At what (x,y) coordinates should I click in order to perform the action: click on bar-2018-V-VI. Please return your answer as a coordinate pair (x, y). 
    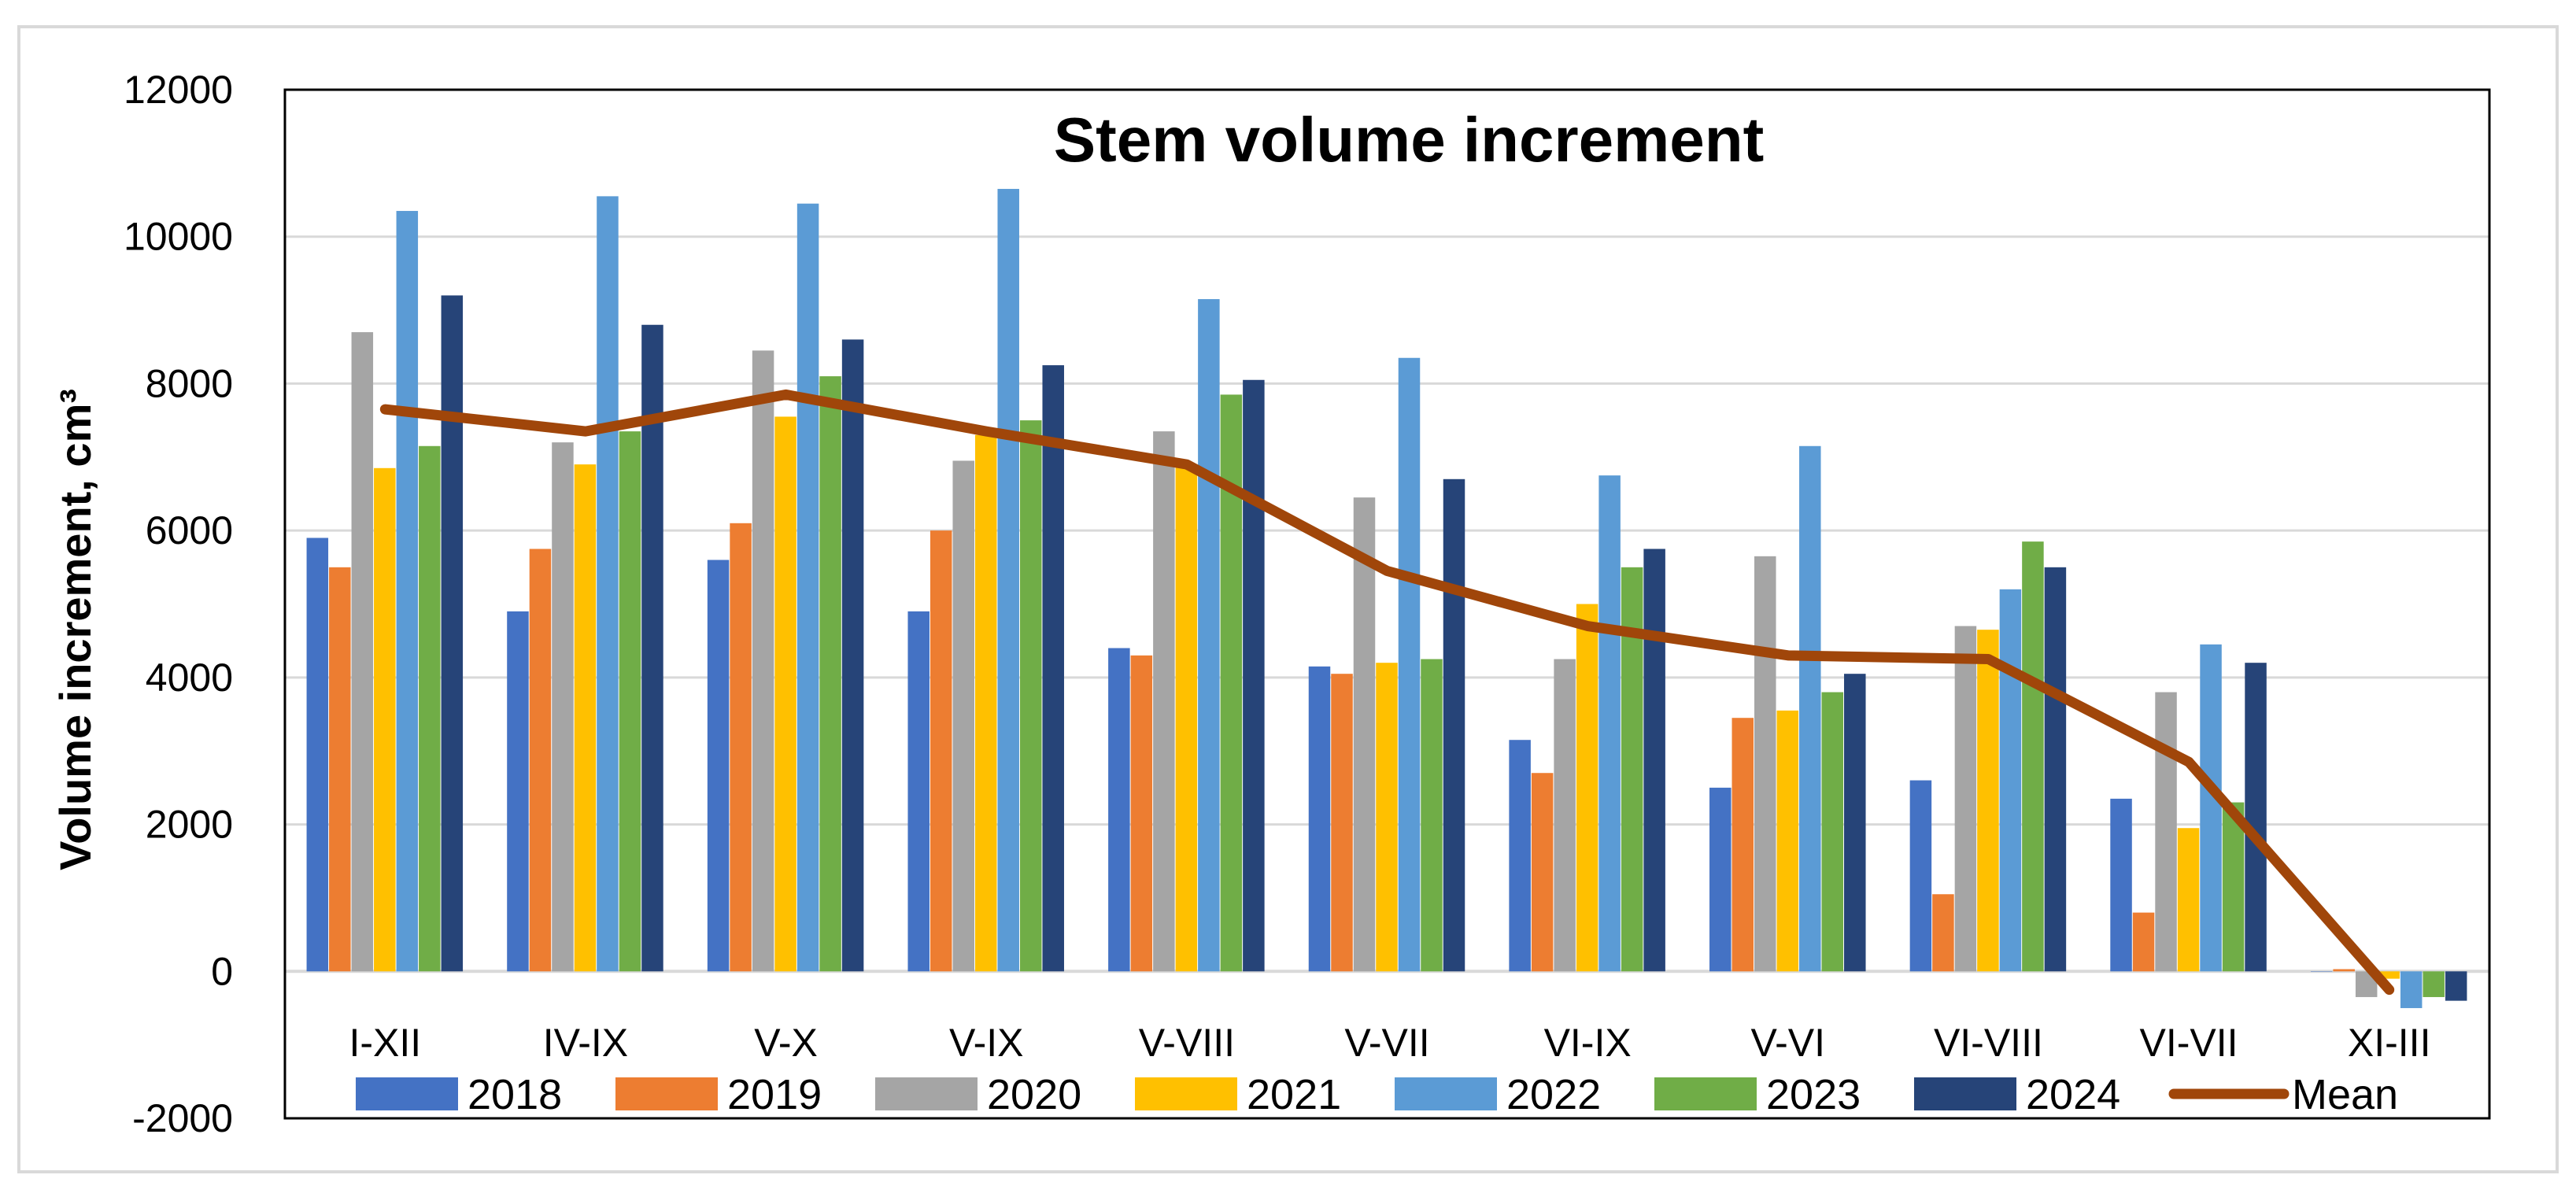
    Looking at the image, I should click on (1720, 879).